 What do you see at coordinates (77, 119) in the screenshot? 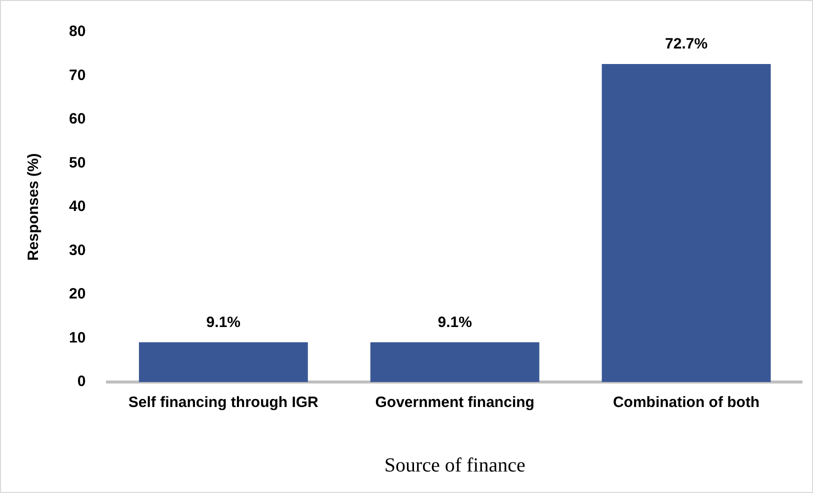
I see `y-tick-label: 60` at bounding box center [77, 119].